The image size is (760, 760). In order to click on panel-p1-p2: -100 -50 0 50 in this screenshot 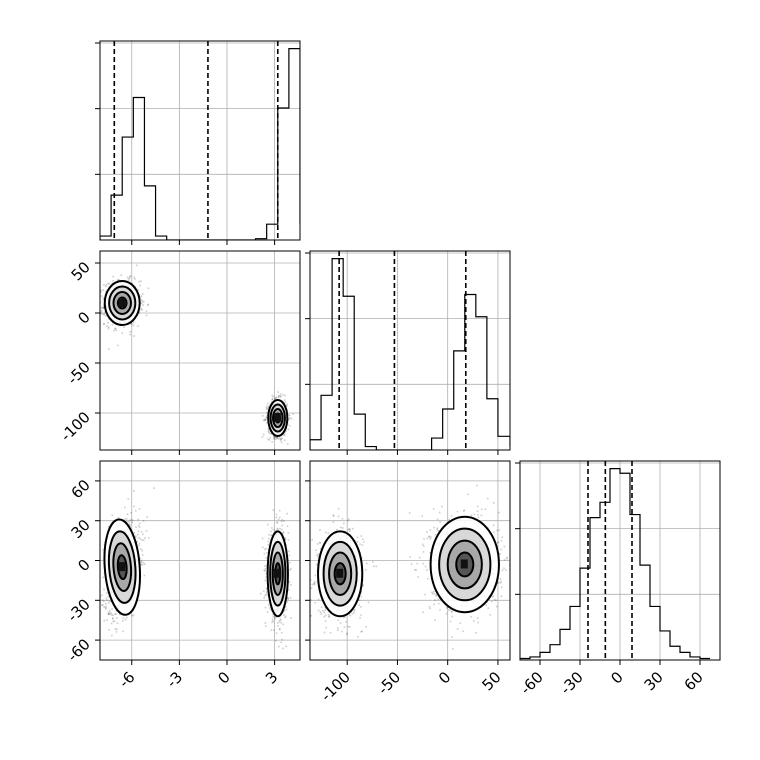, I will do `click(408, 582)`.